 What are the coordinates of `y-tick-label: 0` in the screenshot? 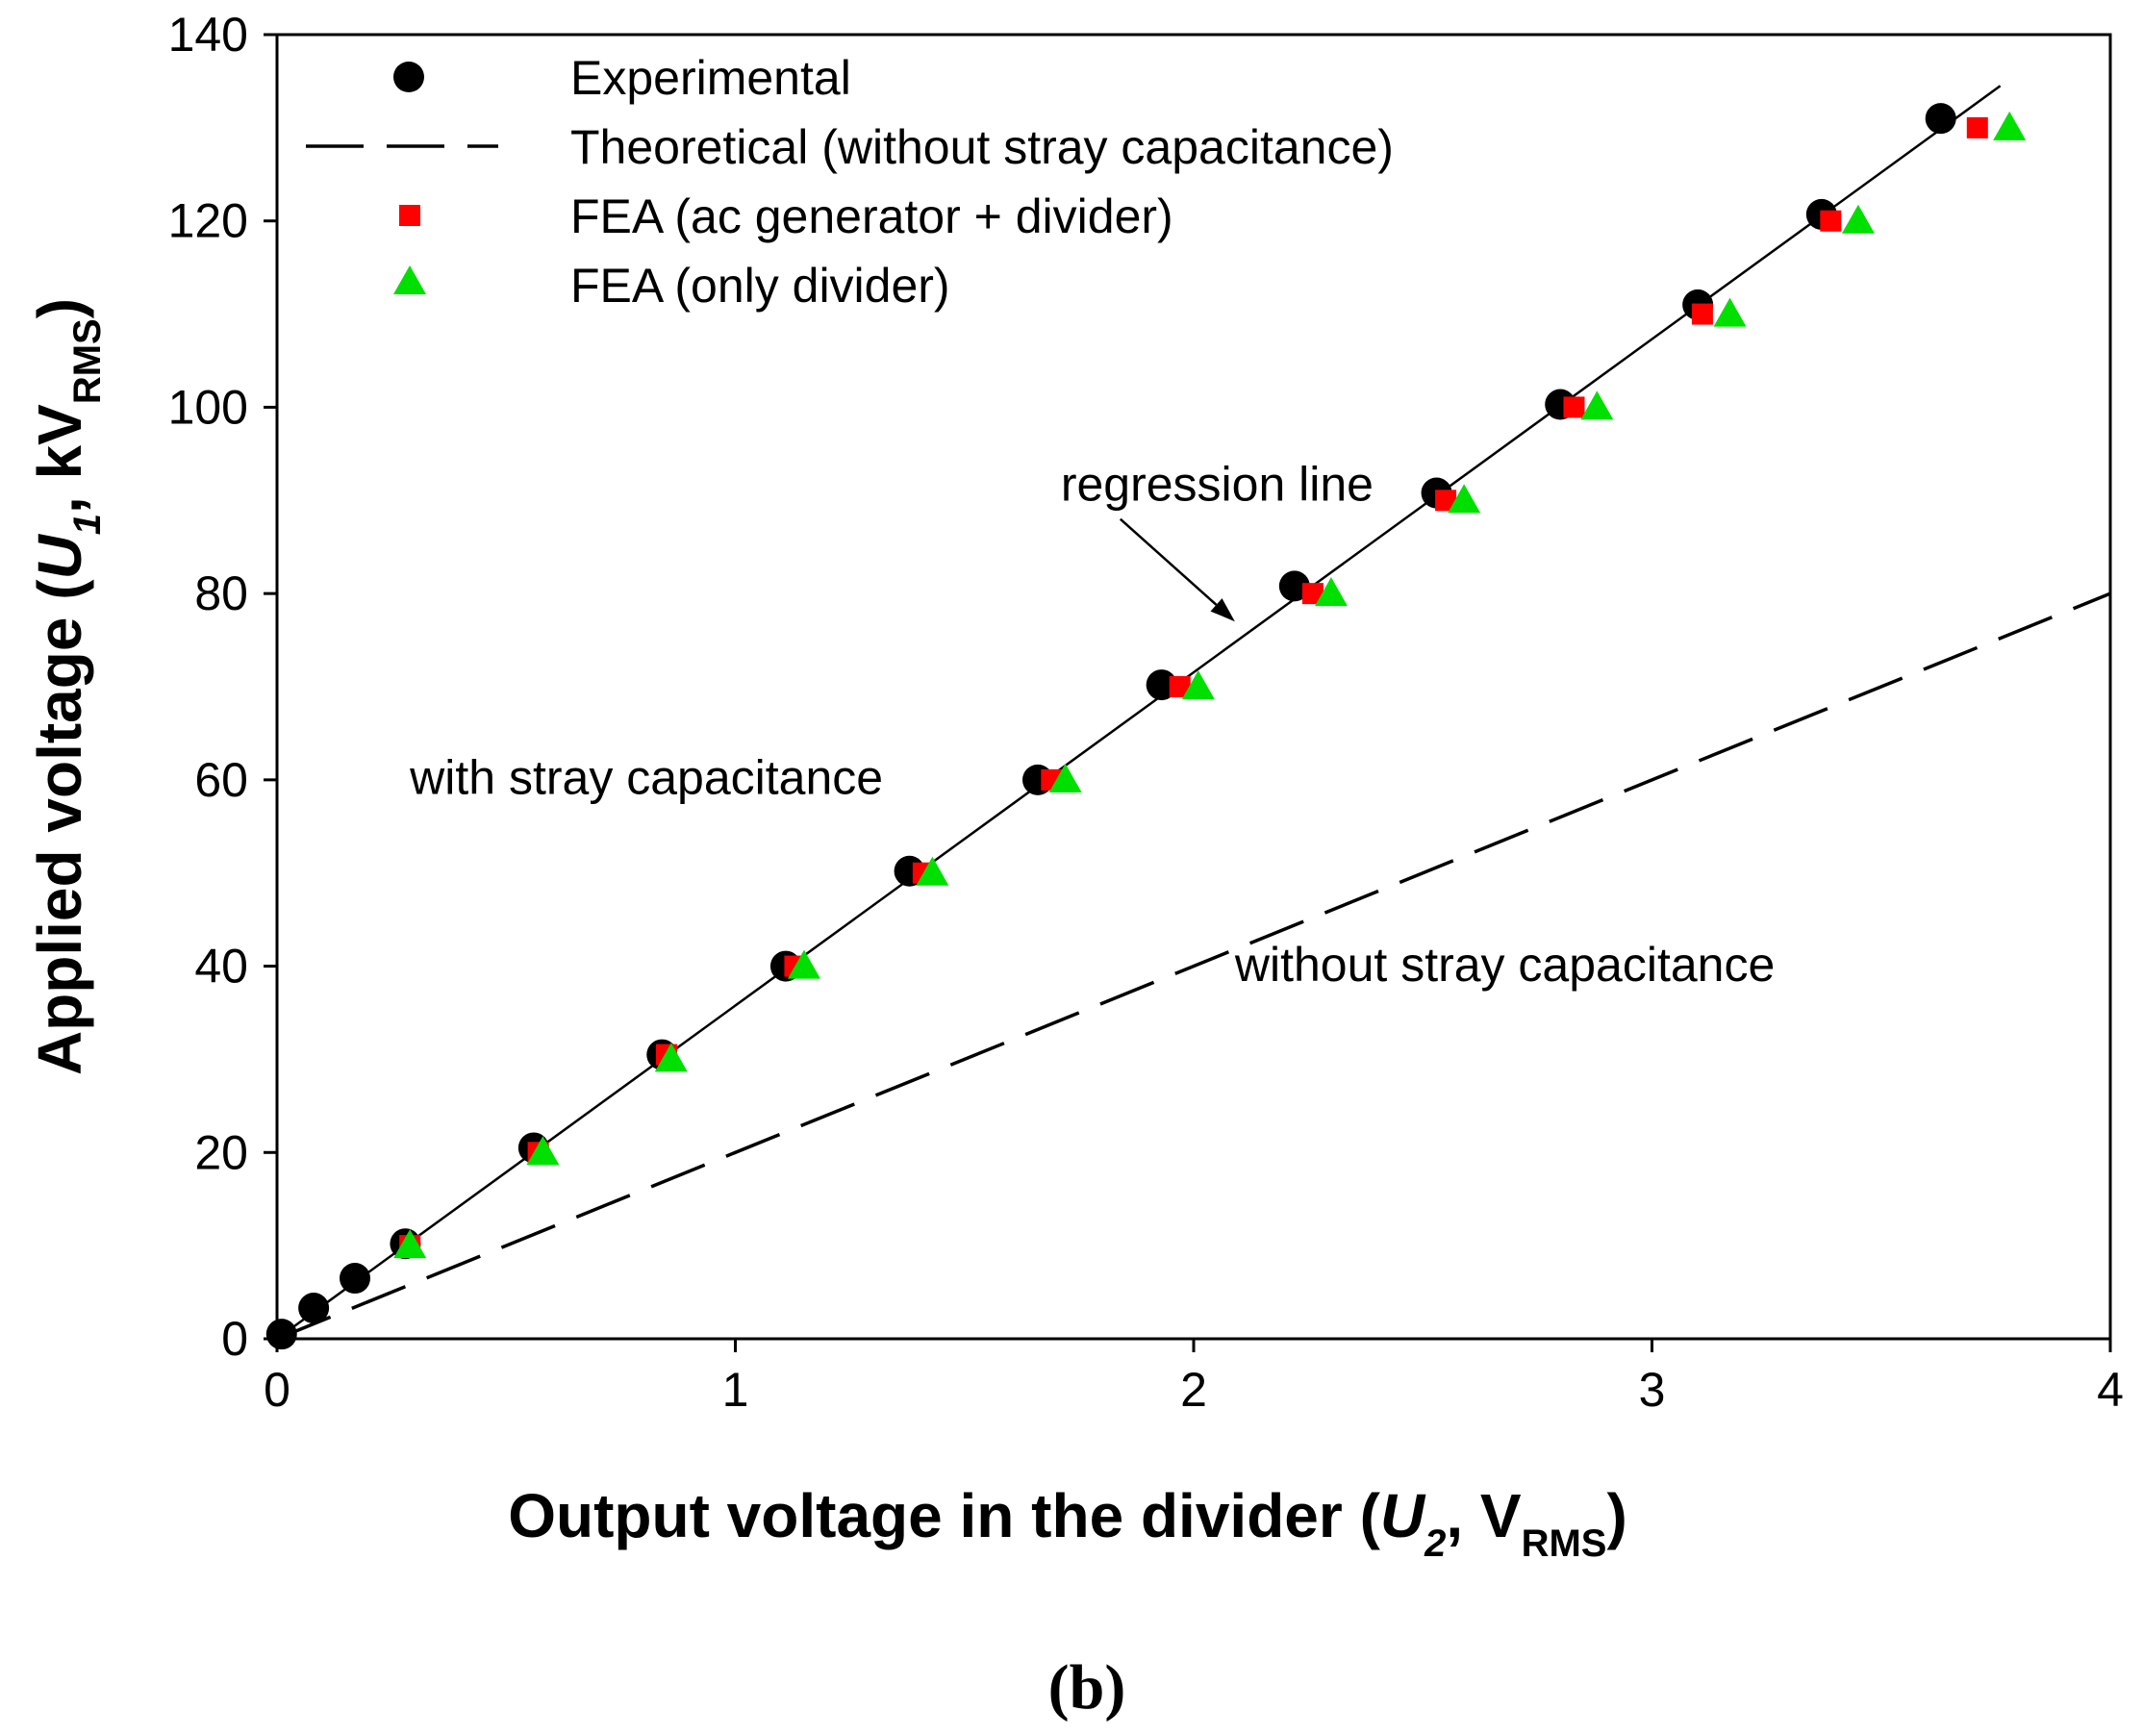 It's located at (234, 1339).